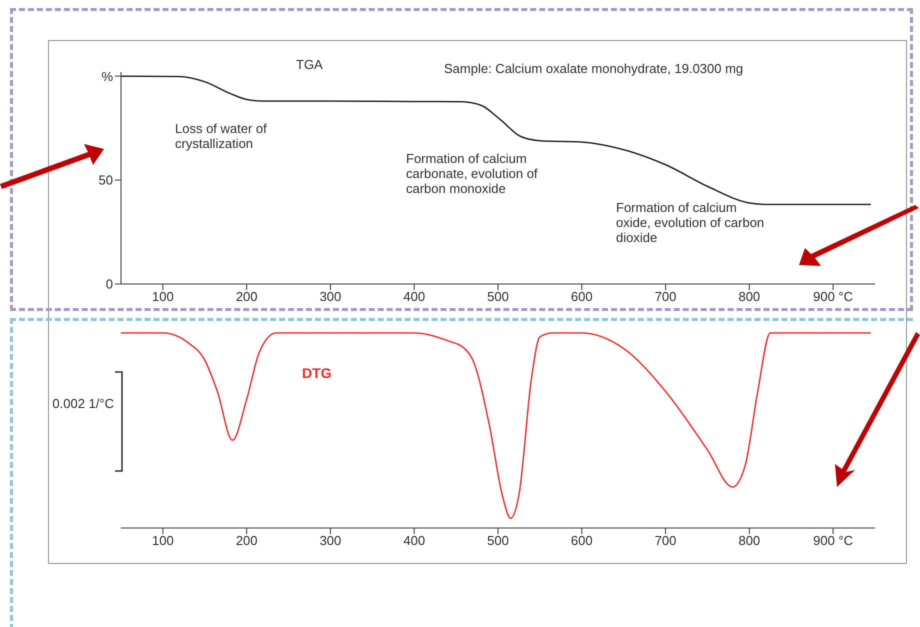 The image size is (920, 627). I want to click on text: DTG, so click(317, 373).